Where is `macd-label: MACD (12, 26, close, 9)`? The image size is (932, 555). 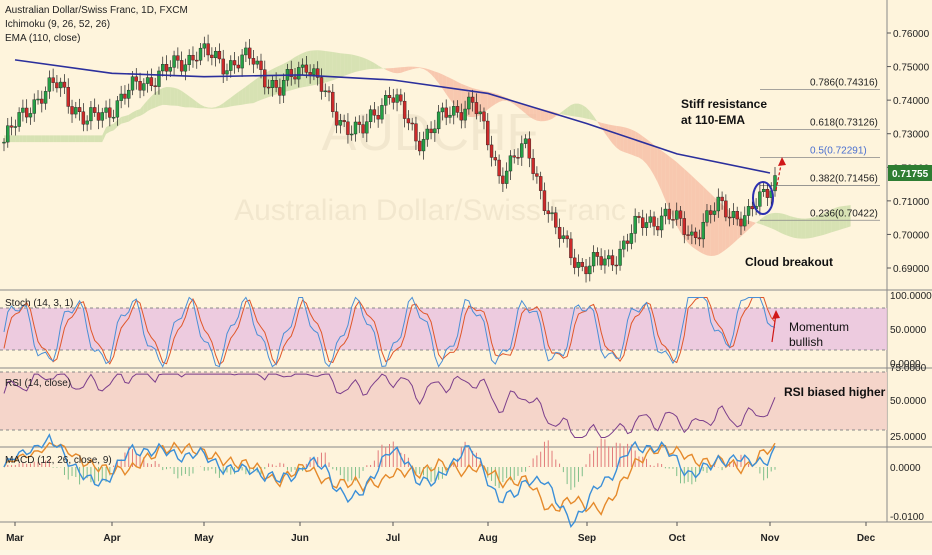
macd-label: MACD (12, 26, close, 9) is located at coordinates (58, 460).